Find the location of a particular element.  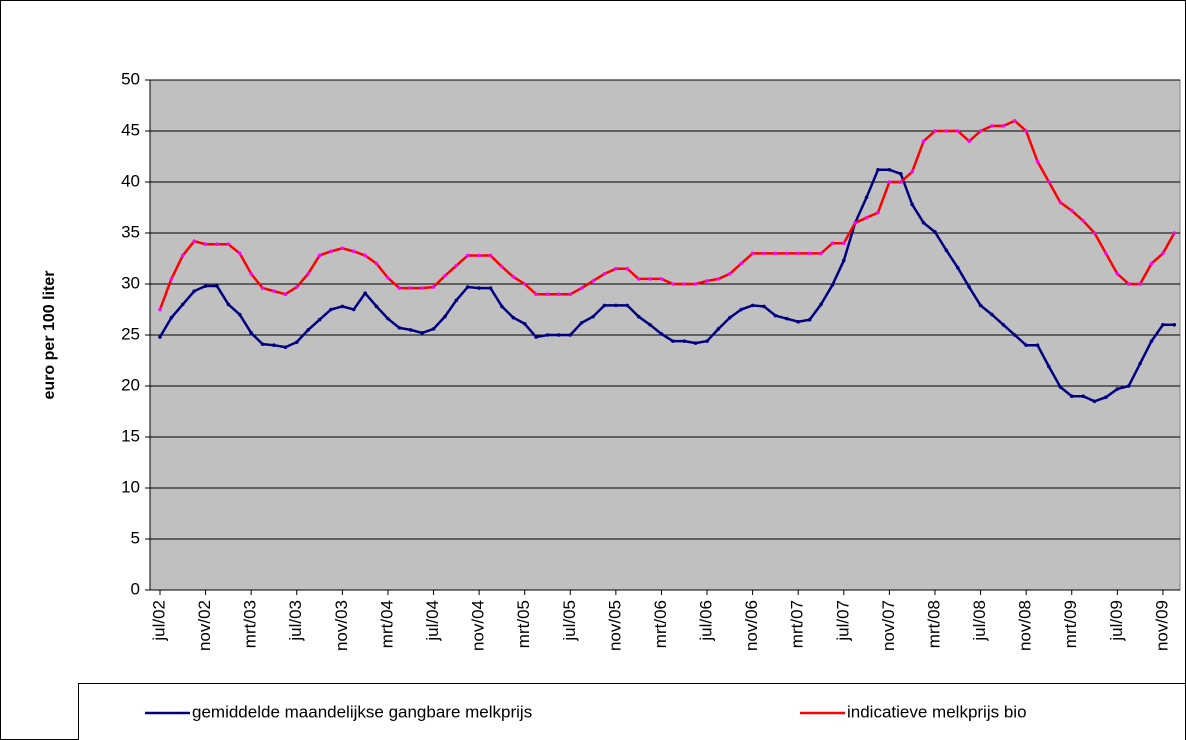

y-tick-label: 0 is located at coordinates (135, 588).